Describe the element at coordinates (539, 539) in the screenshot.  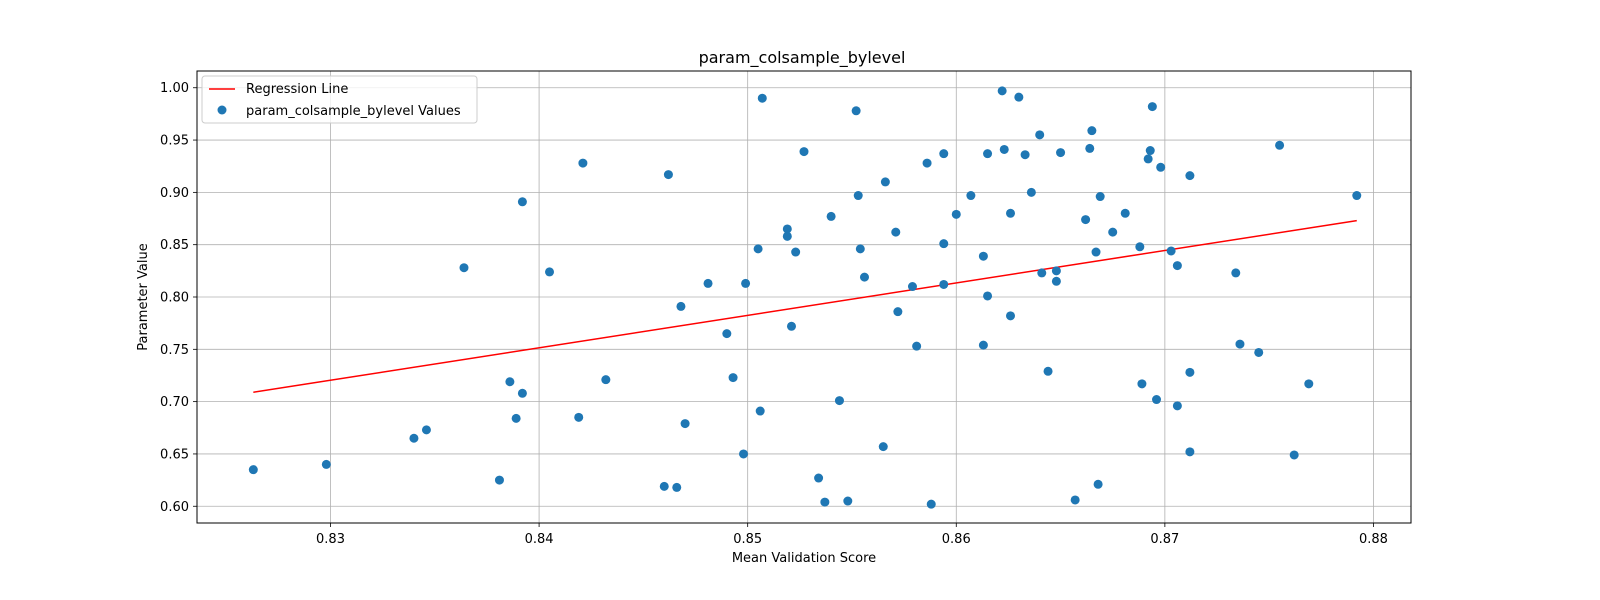
I see `x-tick-label: 0.84` at that location.